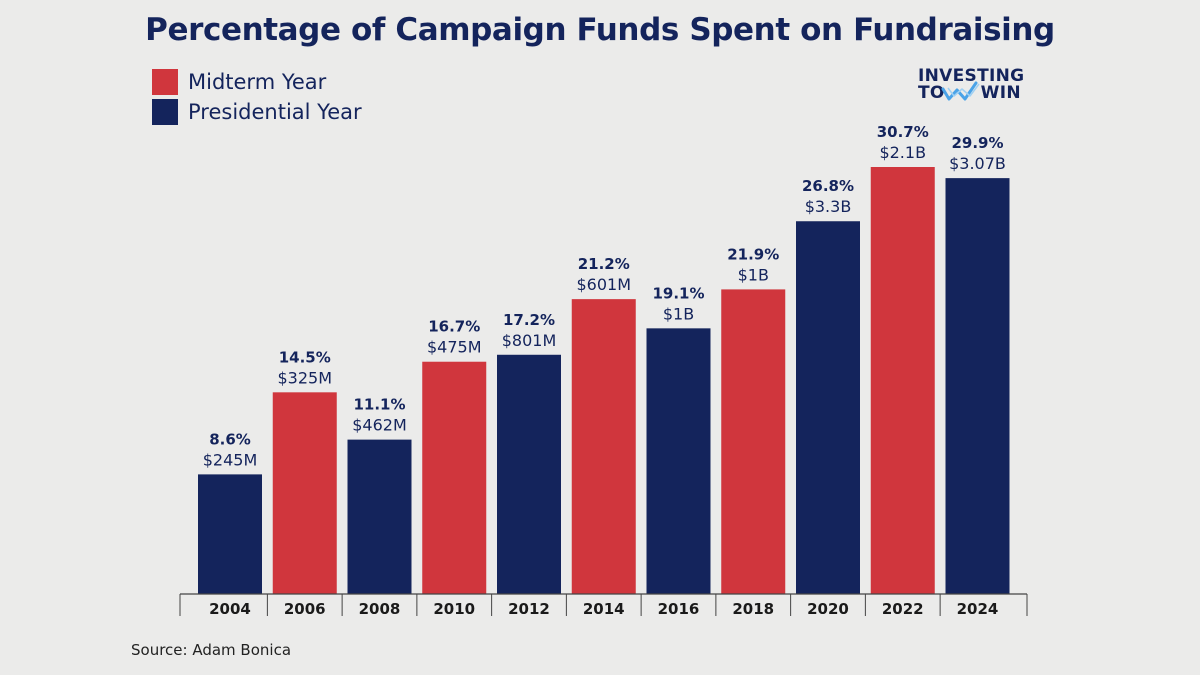  What do you see at coordinates (828, 407) in the screenshot?
I see `bar-2020` at bounding box center [828, 407].